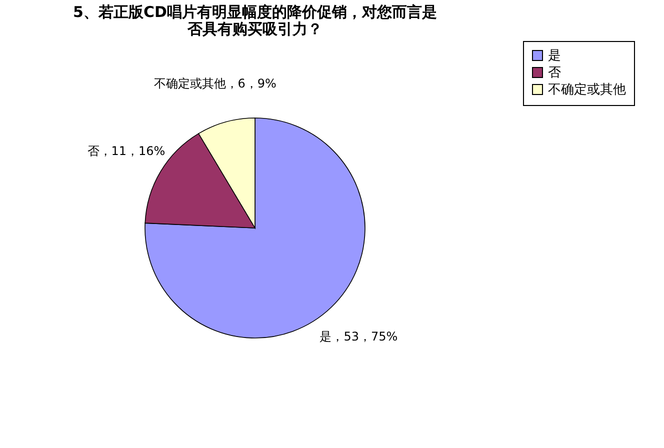  I want to click on legend-label: 是, so click(554, 56).